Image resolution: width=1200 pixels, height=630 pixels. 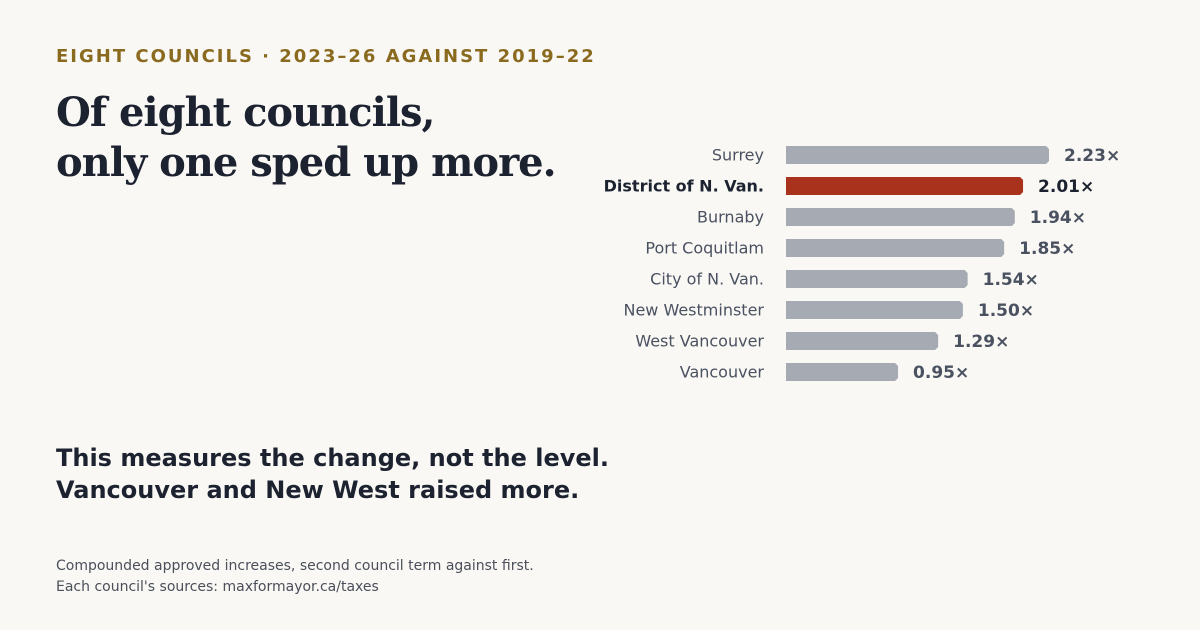 I want to click on headline-line-1: Of eight councils,, so click(x=245, y=112).